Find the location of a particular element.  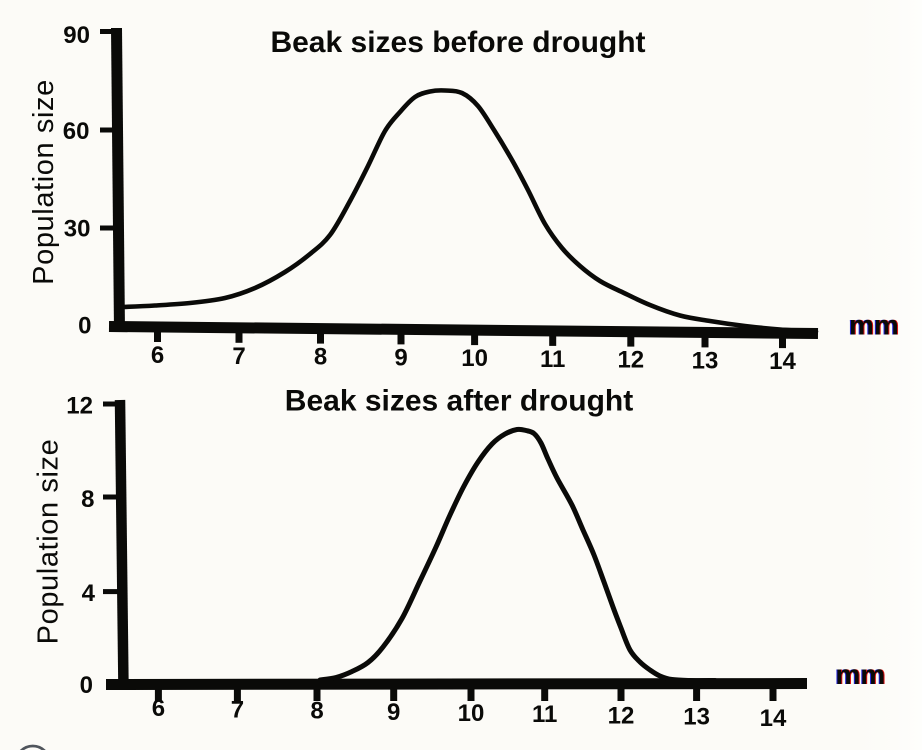

svg-text: 30 is located at coordinates (77, 229).